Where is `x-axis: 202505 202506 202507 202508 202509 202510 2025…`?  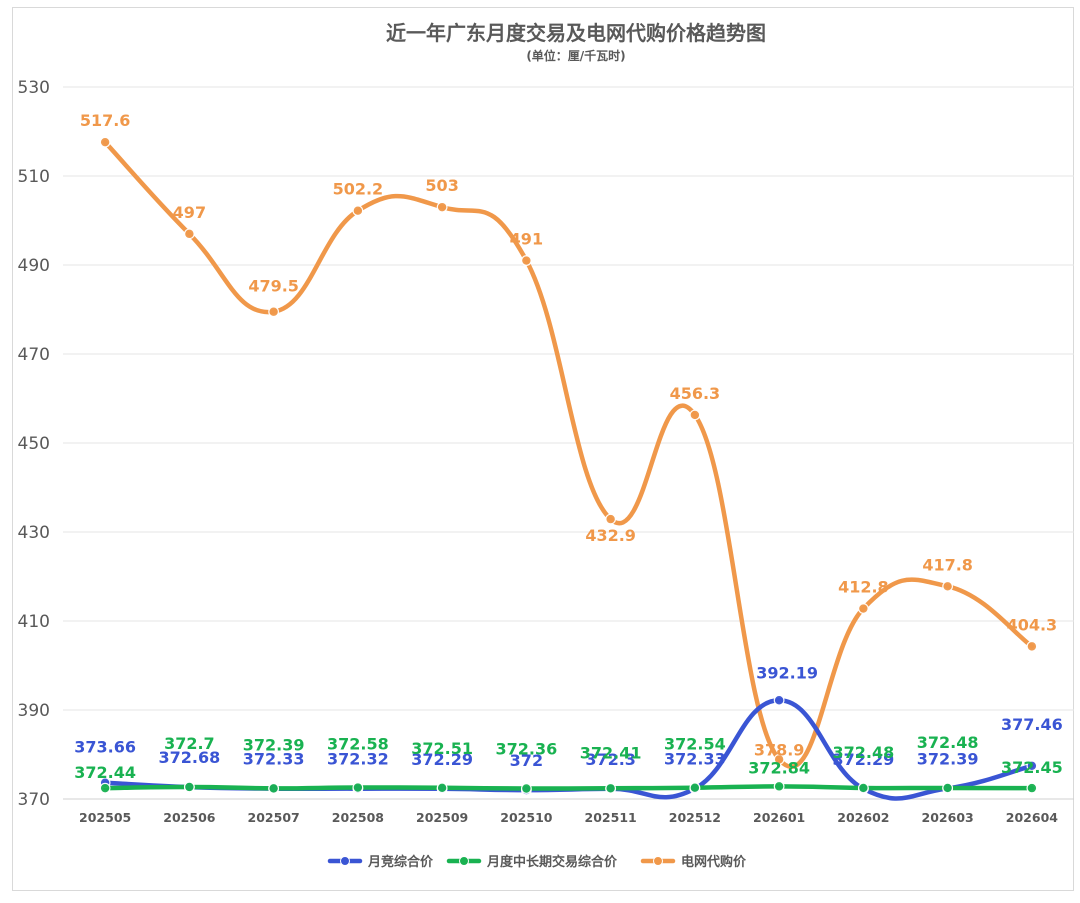
x-axis: 202505 202506 202507 202508 202509 202510 2025… is located at coordinates (568, 817).